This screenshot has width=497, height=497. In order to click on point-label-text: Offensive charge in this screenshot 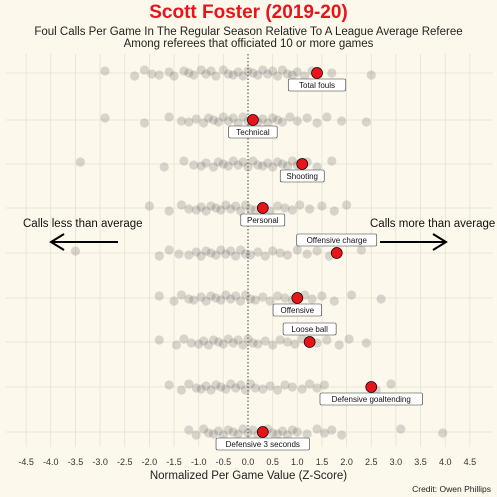, I will do `click(337, 240)`.